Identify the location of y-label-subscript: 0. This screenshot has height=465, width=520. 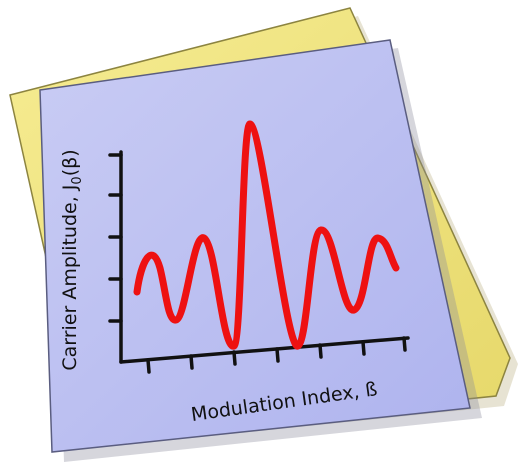
(77, 180).